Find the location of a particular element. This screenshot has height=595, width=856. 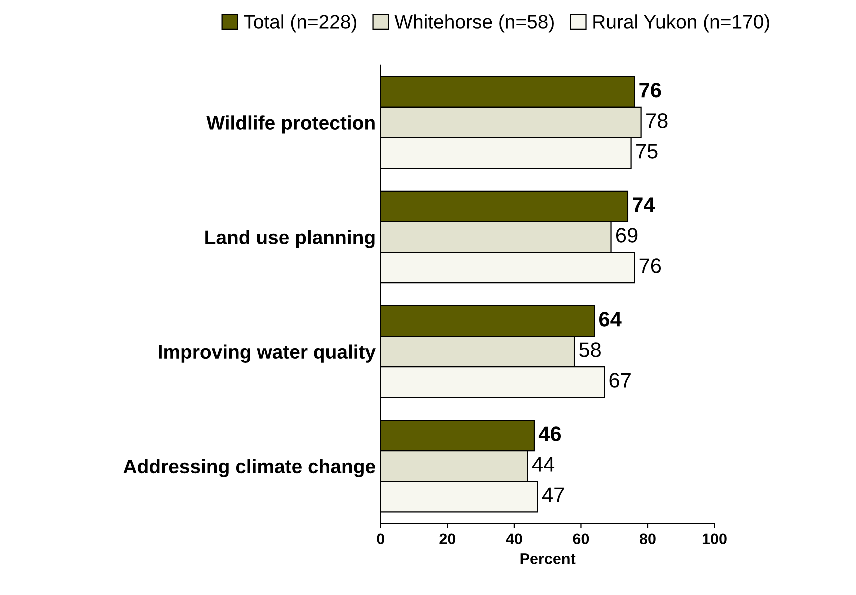

data-label: 78 is located at coordinates (657, 121).